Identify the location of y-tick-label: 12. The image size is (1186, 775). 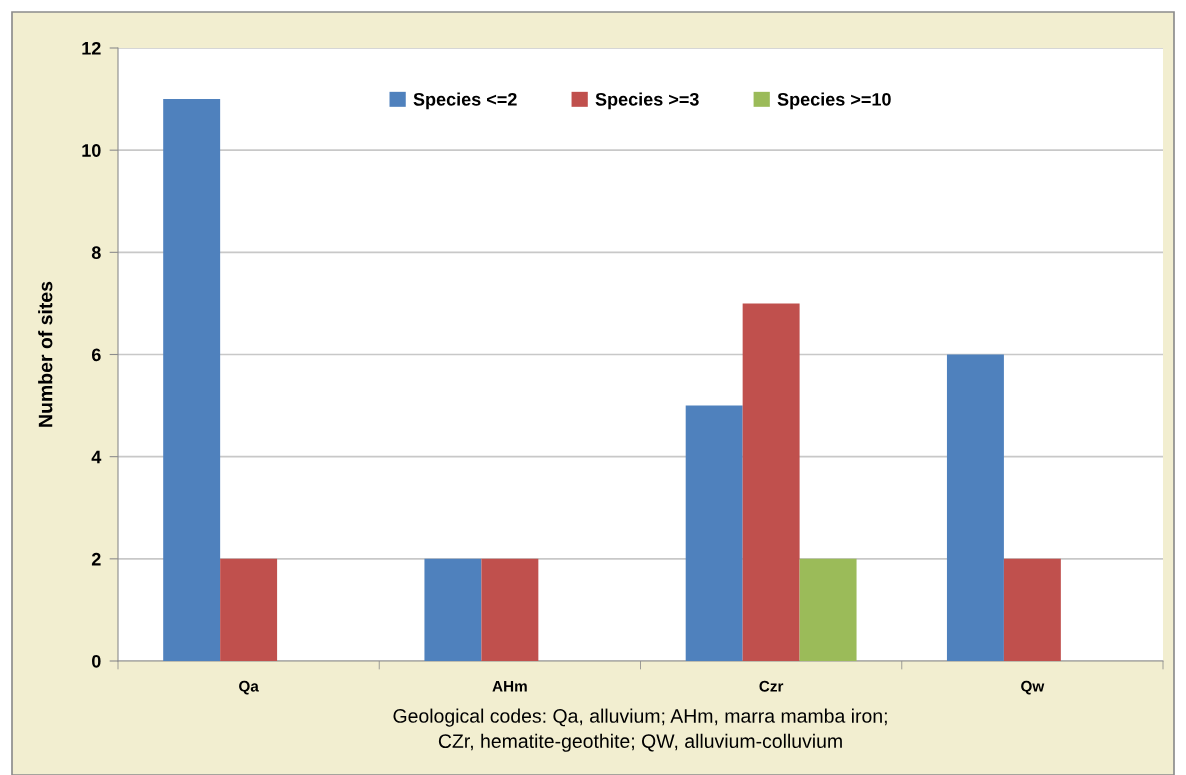
(91, 48).